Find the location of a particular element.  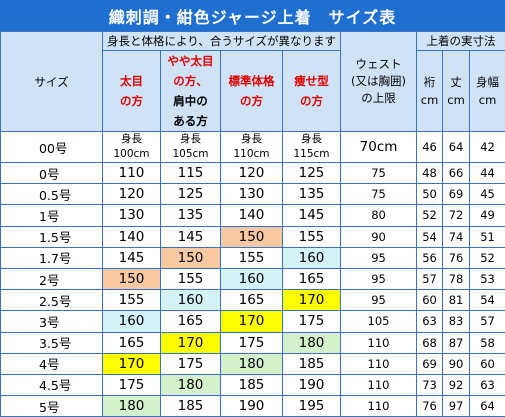

height-cell: 身長 110cm is located at coordinates (252, 147).